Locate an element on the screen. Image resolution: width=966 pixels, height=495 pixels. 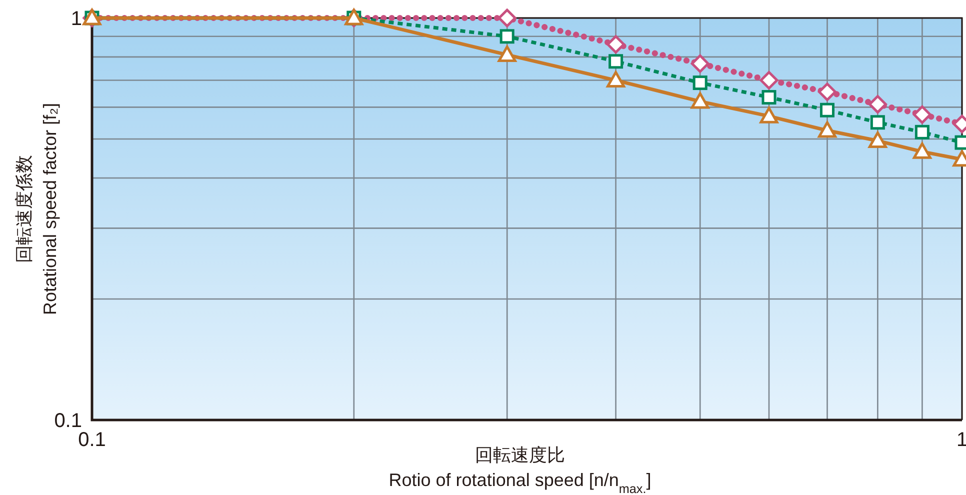
y-axis-title: 回転速度係数 Rotational speed factor [f₂] is located at coordinates (37, 209).